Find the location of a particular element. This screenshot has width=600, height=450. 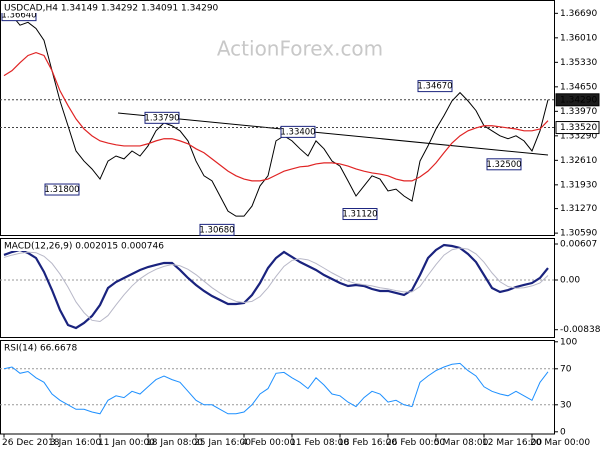

panel-title: RSI(14) 66.6678 is located at coordinates (40, 349).